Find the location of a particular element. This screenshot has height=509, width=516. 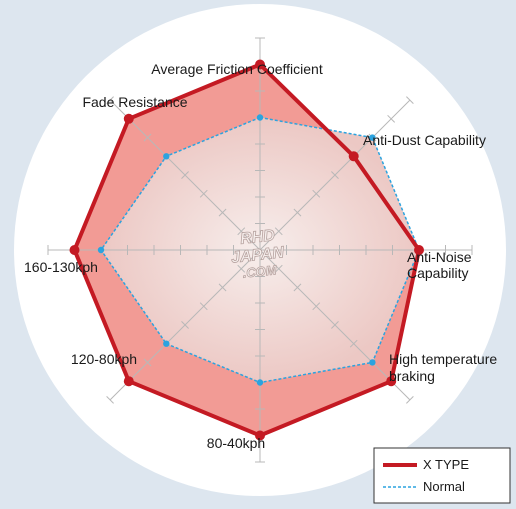

axis-label-high-temp: High temperature braking is located at coordinates (445, 367).